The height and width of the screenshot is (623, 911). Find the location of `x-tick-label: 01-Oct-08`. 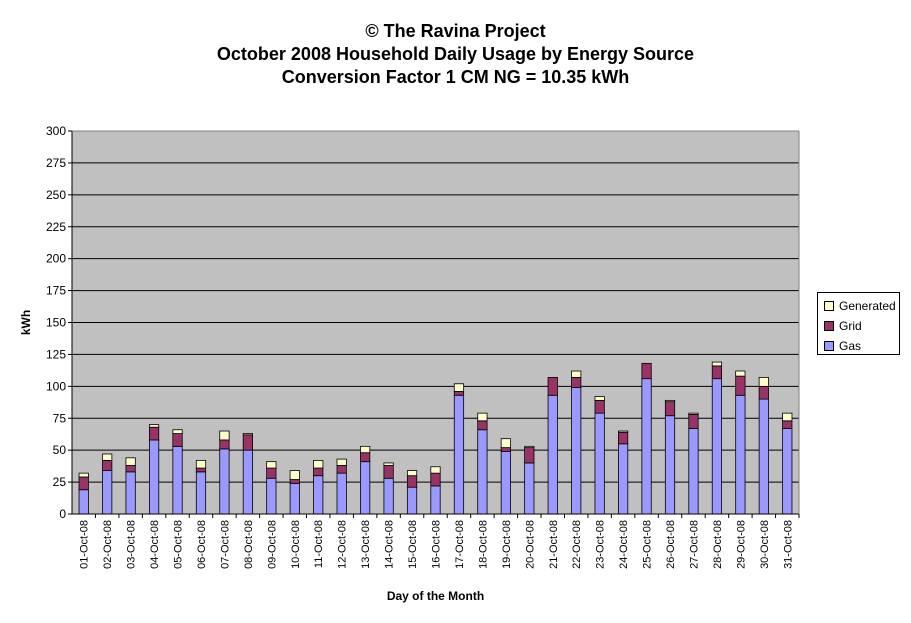

x-tick-label: 01-Oct-08 is located at coordinates (85, 544).